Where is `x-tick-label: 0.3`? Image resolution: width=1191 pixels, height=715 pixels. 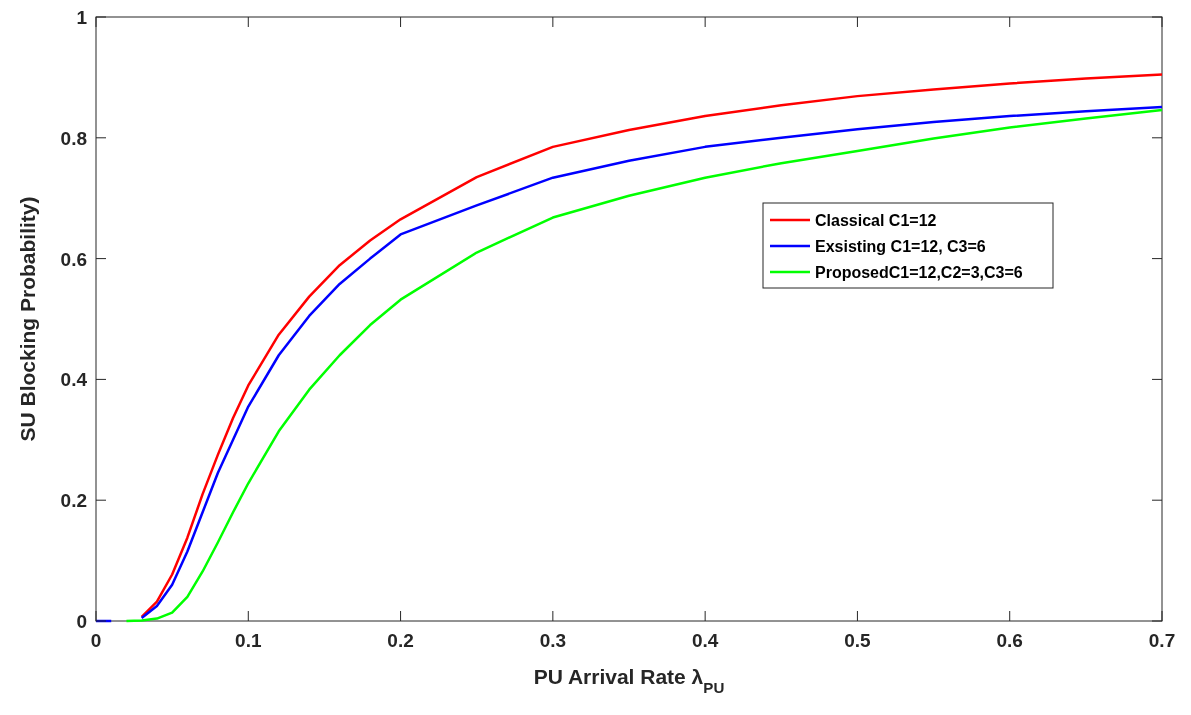
x-tick-label: 0.3 is located at coordinates (553, 640).